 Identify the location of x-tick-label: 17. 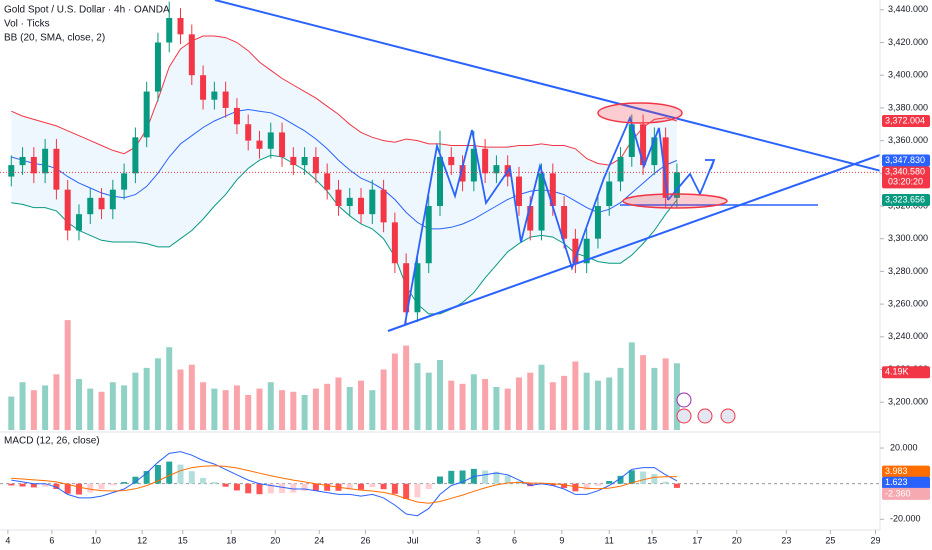
(697, 540).